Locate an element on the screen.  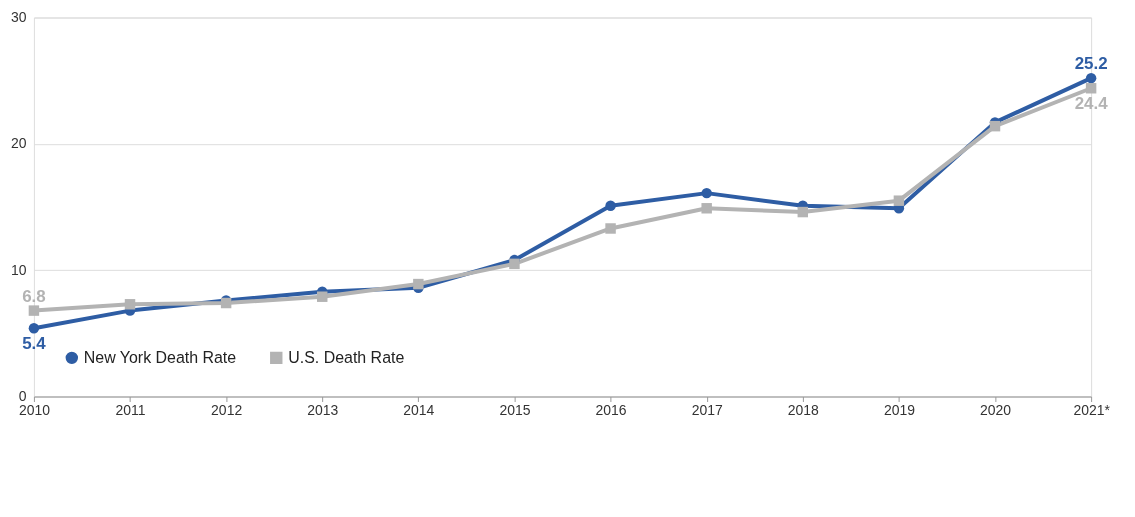
y-tick-label: 0 is located at coordinates (22, 396).